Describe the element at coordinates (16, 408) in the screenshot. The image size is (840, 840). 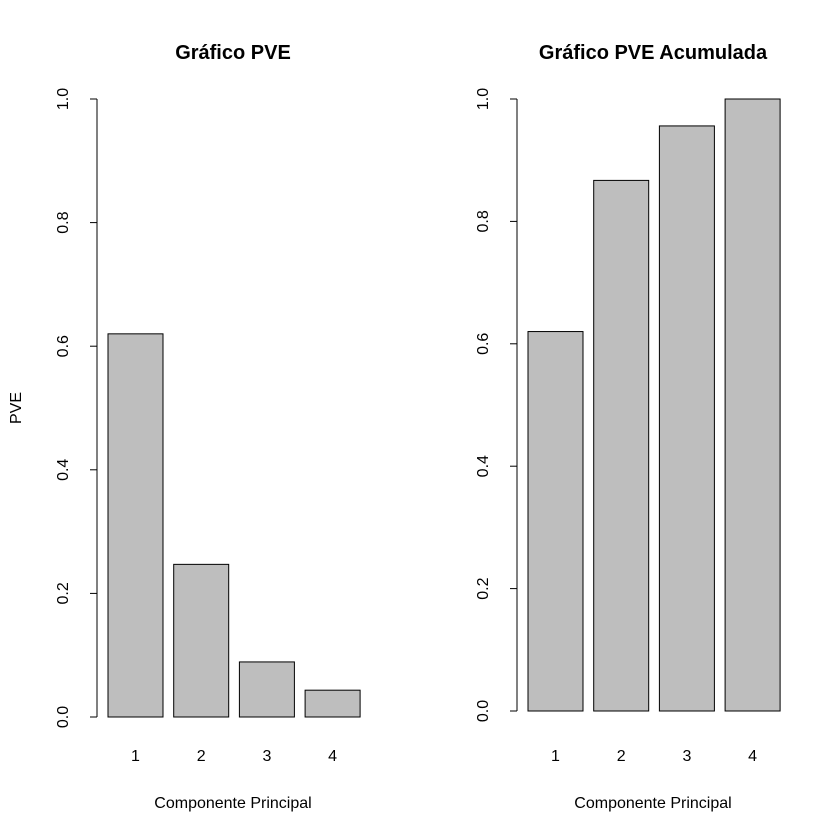
I see `y-axis-label: PVE` at that location.